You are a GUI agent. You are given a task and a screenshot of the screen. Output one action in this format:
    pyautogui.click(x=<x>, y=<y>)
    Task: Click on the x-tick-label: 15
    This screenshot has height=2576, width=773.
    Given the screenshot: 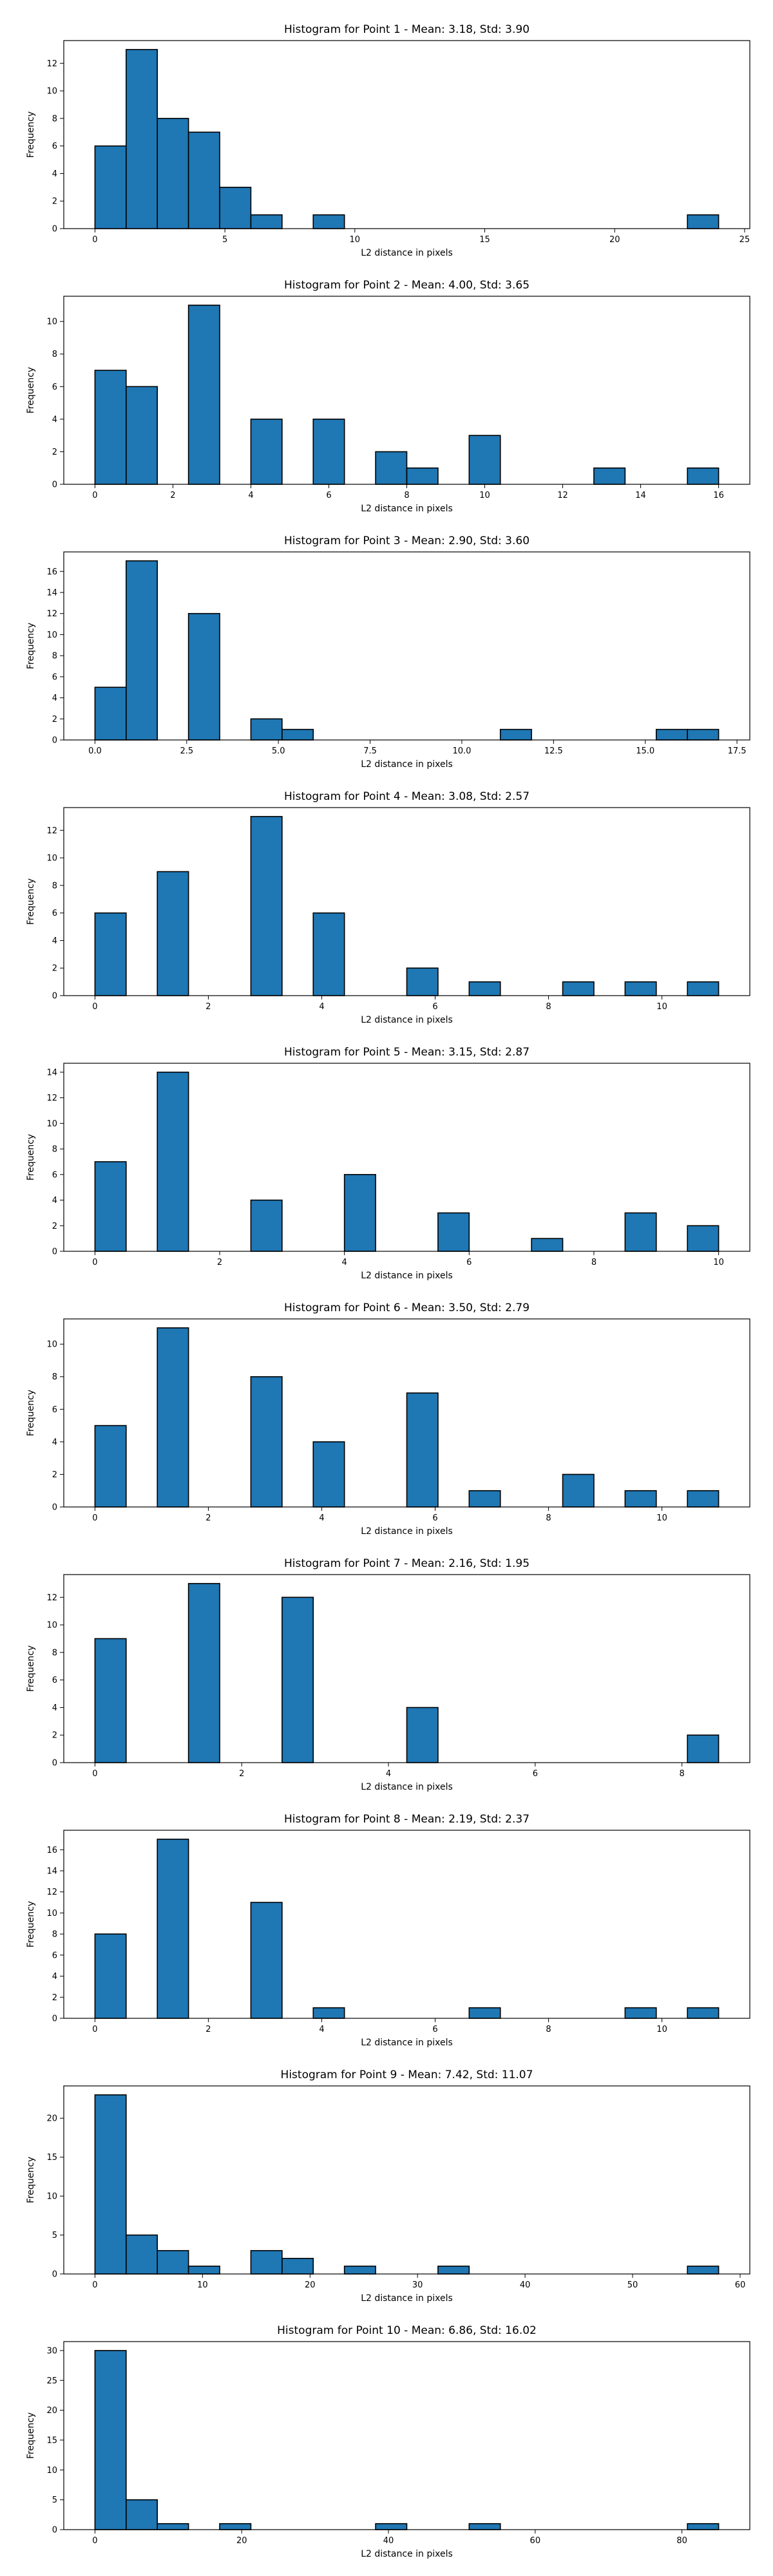 What is the action you would take?
    pyautogui.click(x=485, y=240)
    